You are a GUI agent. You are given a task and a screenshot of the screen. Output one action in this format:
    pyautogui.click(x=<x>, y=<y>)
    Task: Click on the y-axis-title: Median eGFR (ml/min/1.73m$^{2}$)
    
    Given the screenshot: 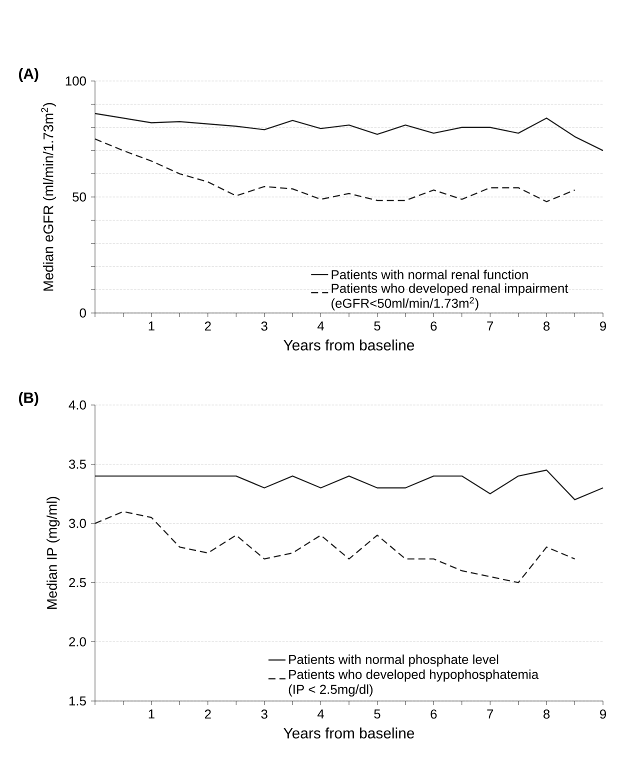 What is the action you would take?
    pyautogui.click(x=48, y=197)
    